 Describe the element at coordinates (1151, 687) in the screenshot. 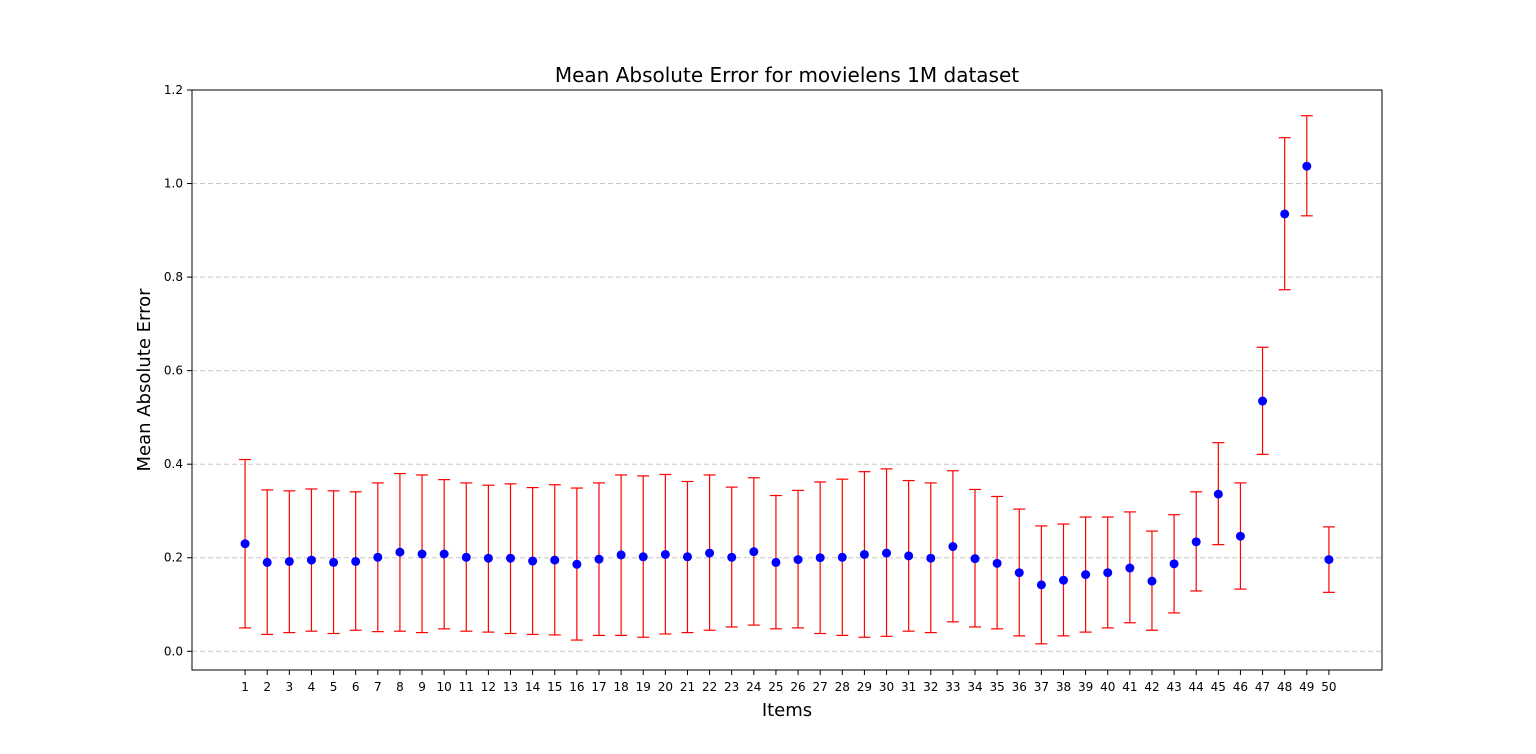

I see `x-tick-label: 42` at that location.